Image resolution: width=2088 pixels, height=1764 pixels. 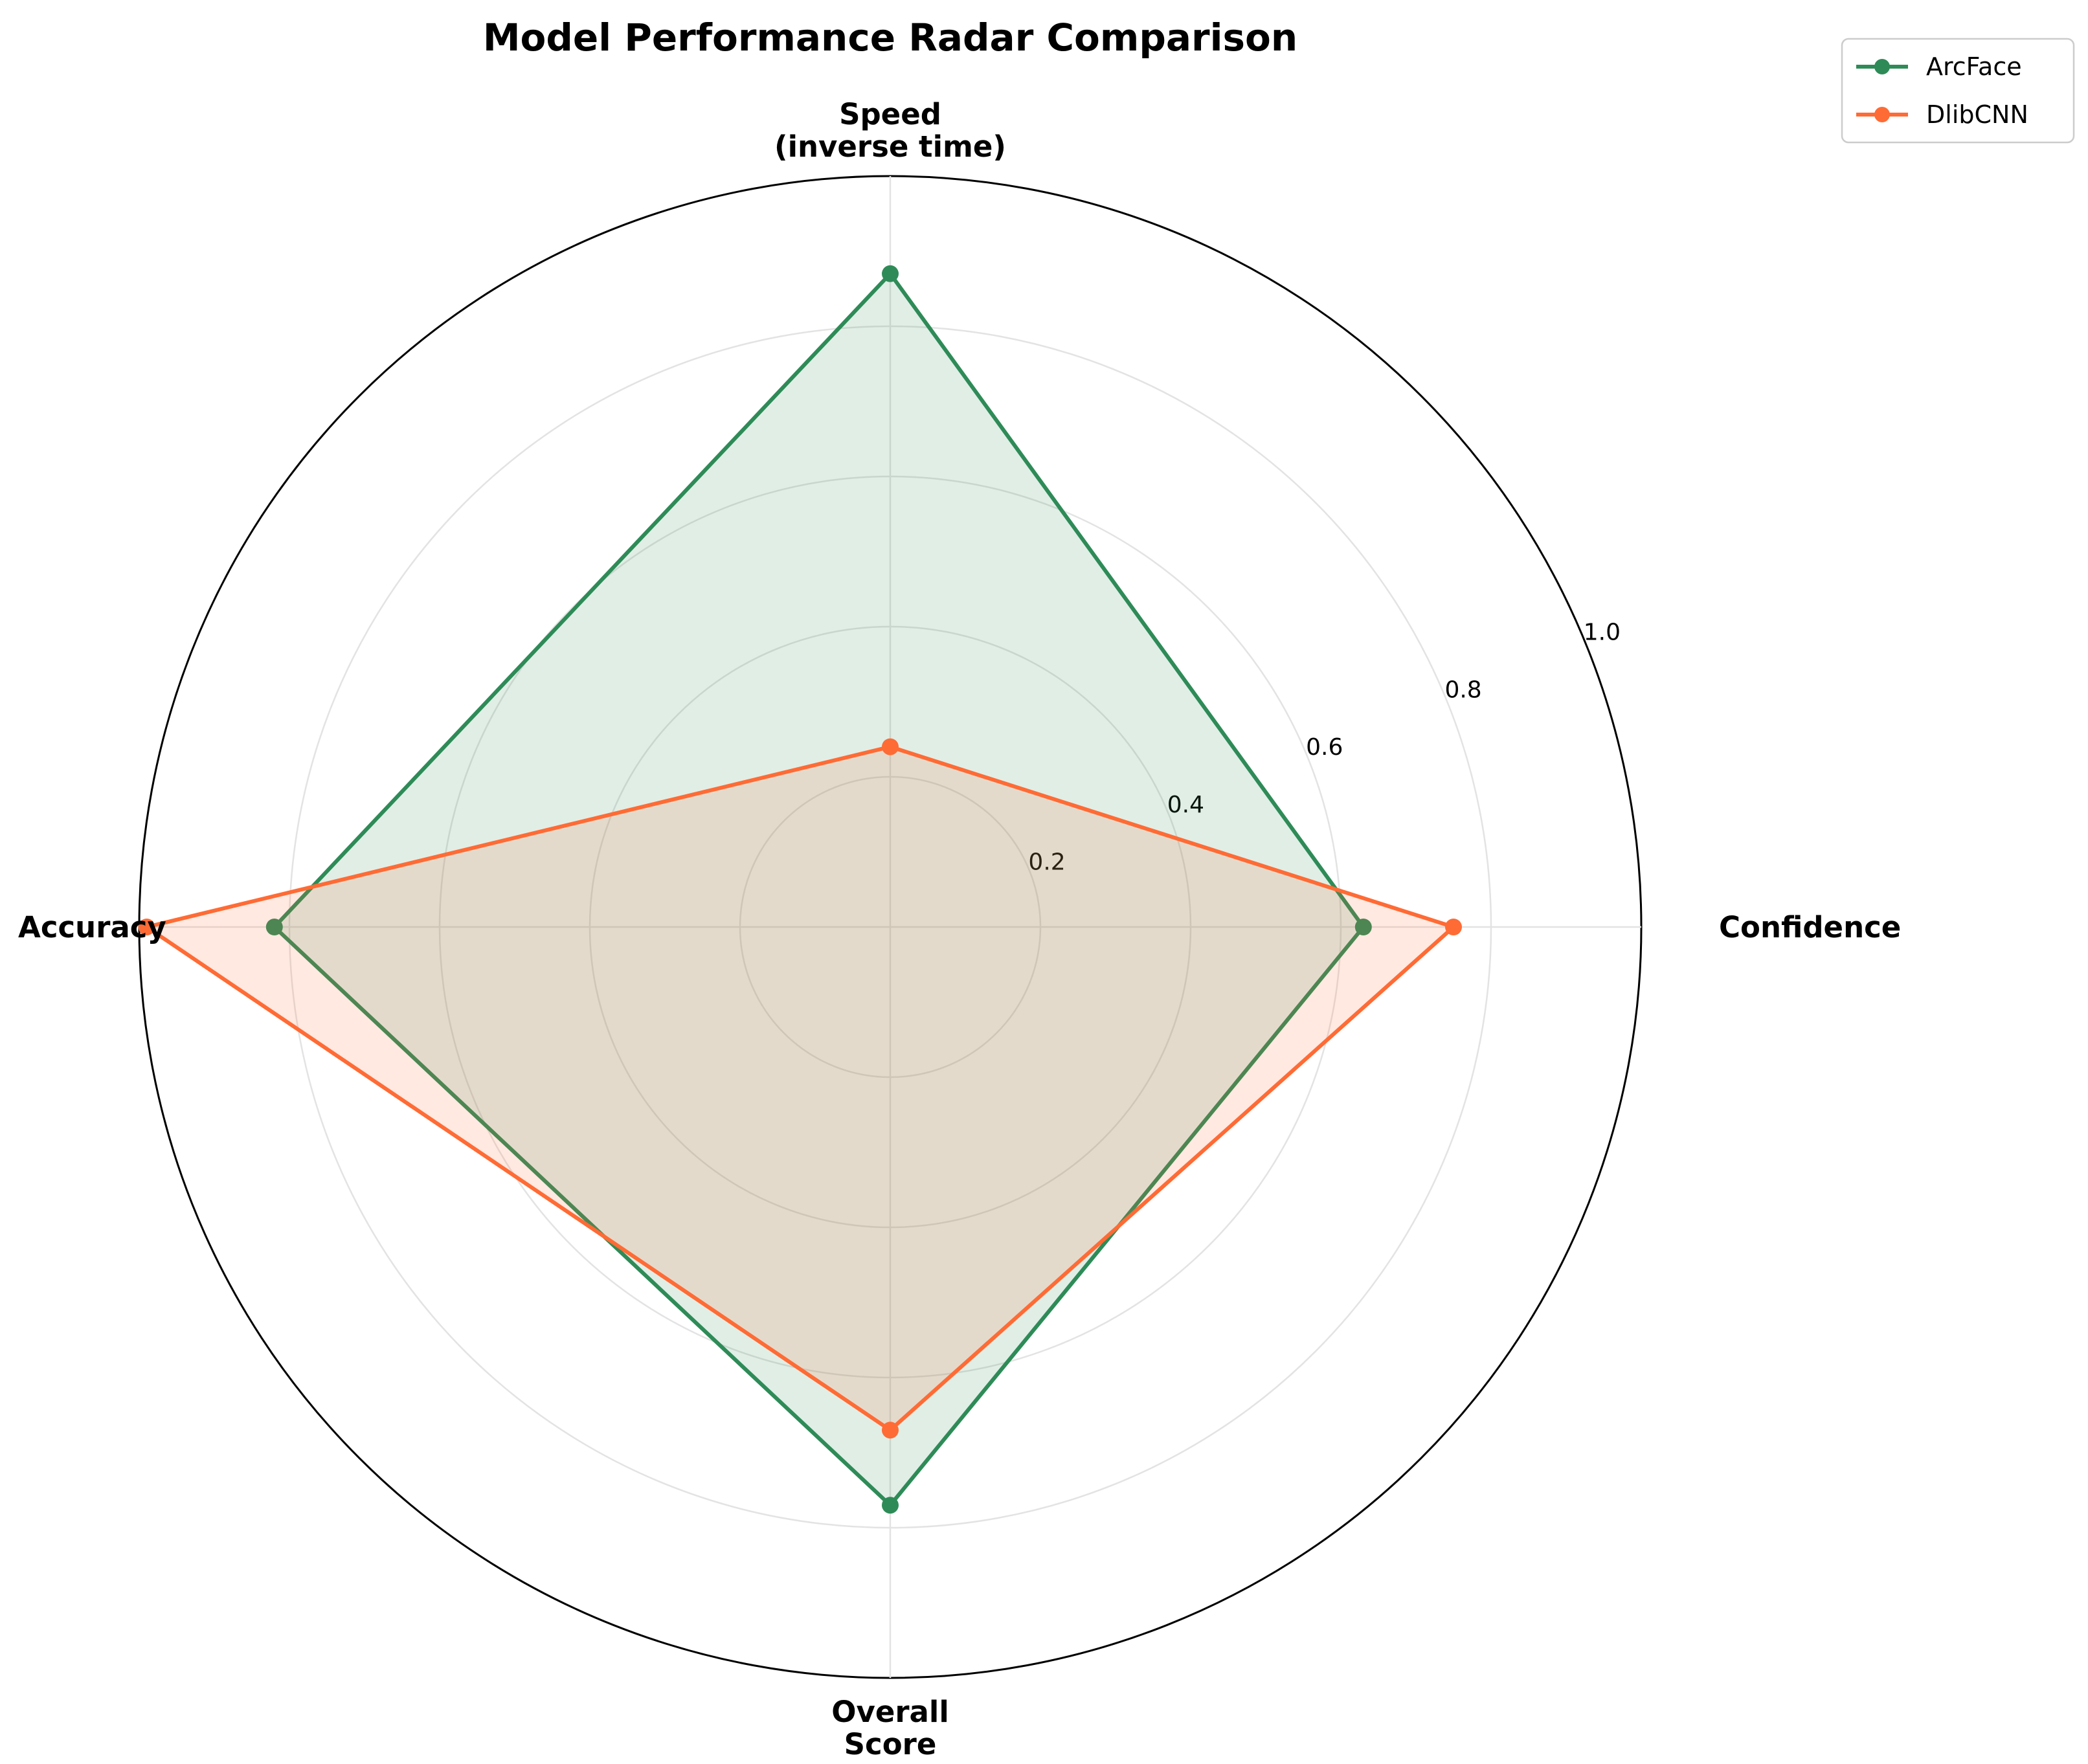 I want to click on r-tick-label: 0.4, so click(x=1185, y=805).